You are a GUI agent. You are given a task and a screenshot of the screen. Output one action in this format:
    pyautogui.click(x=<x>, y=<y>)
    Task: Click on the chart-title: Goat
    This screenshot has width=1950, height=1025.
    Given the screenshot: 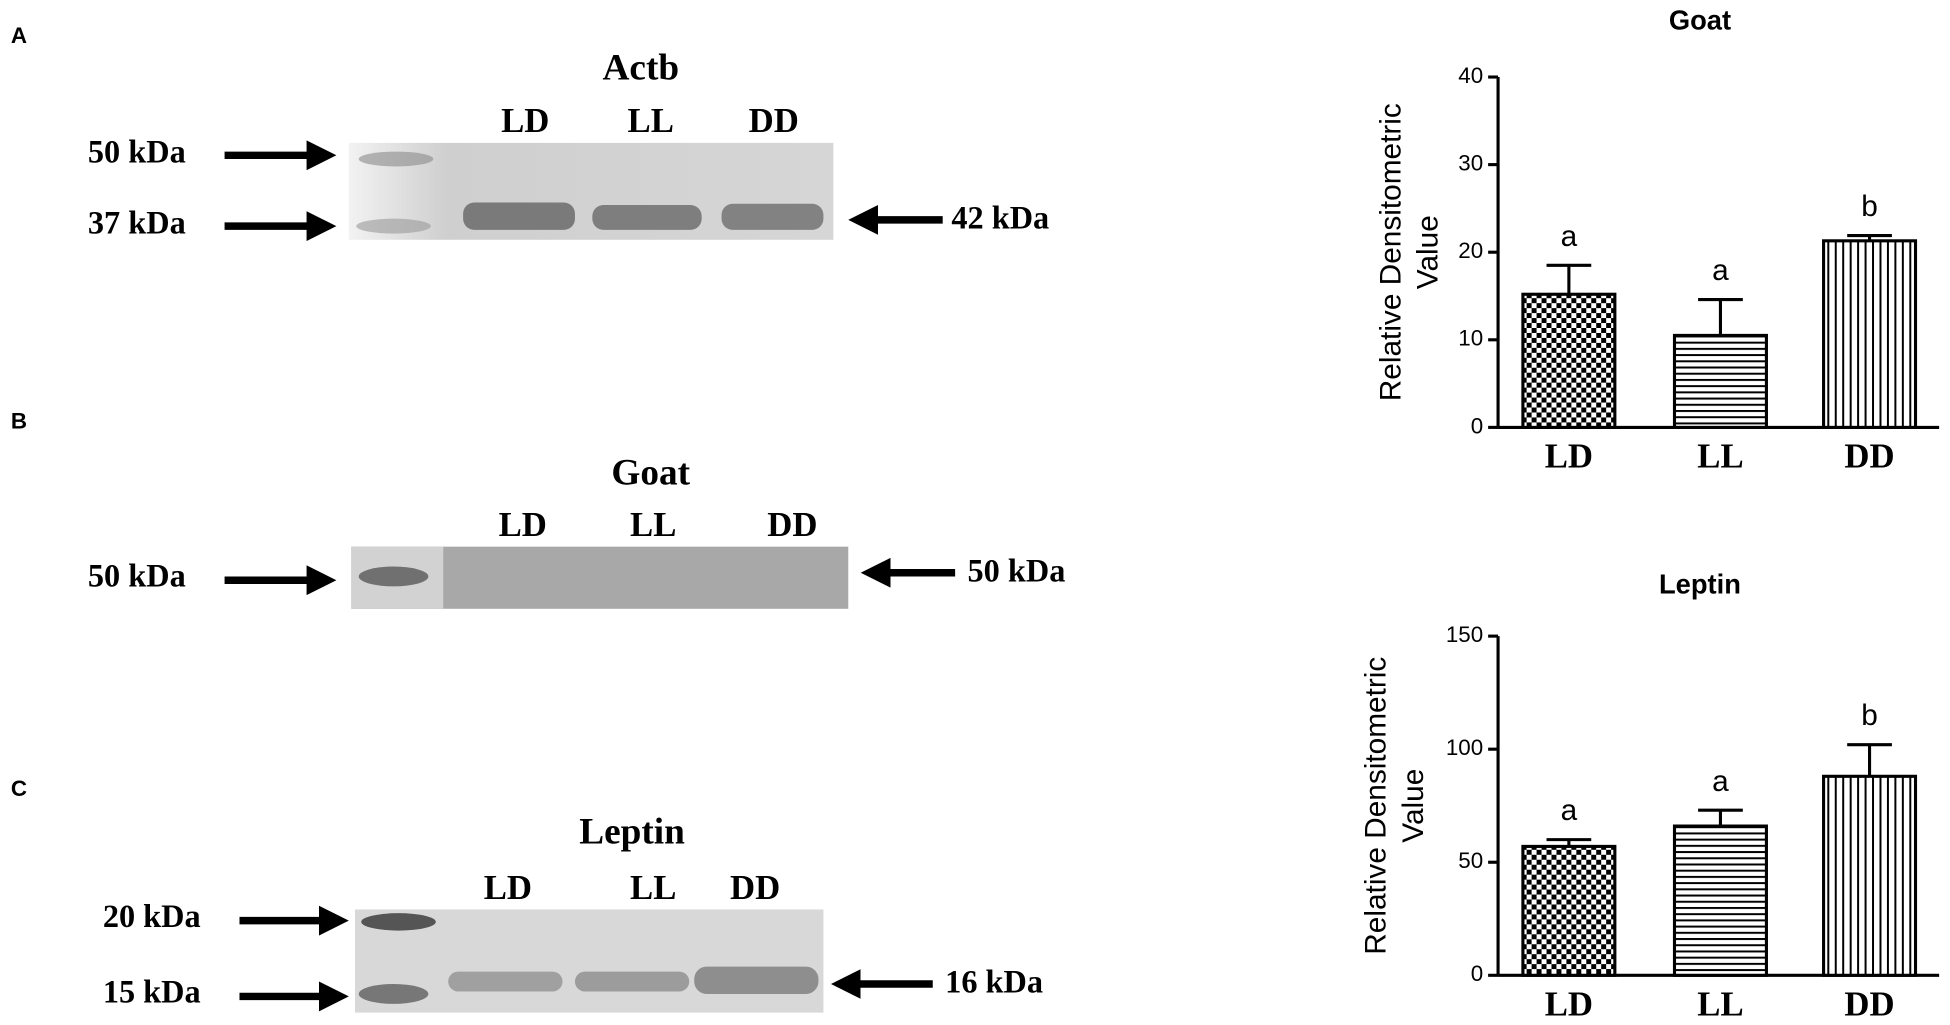 What is the action you would take?
    pyautogui.click(x=1700, y=20)
    